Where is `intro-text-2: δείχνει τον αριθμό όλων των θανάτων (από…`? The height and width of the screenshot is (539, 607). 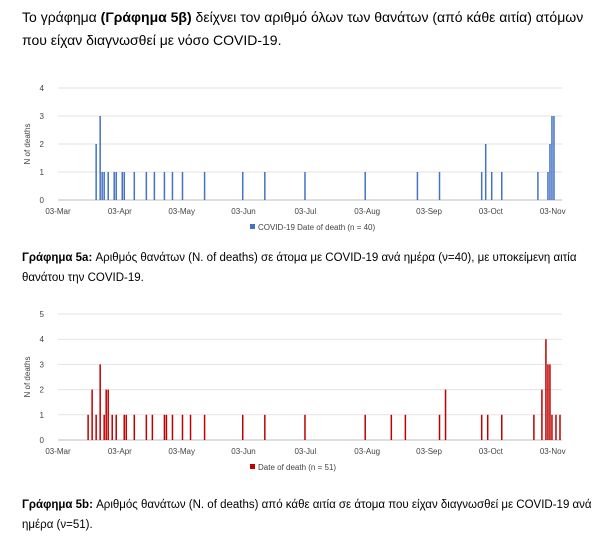 intro-text-2: δείχνει τον αριθμό όλων των θανάτων (από… is located at coordinates (303, 28).